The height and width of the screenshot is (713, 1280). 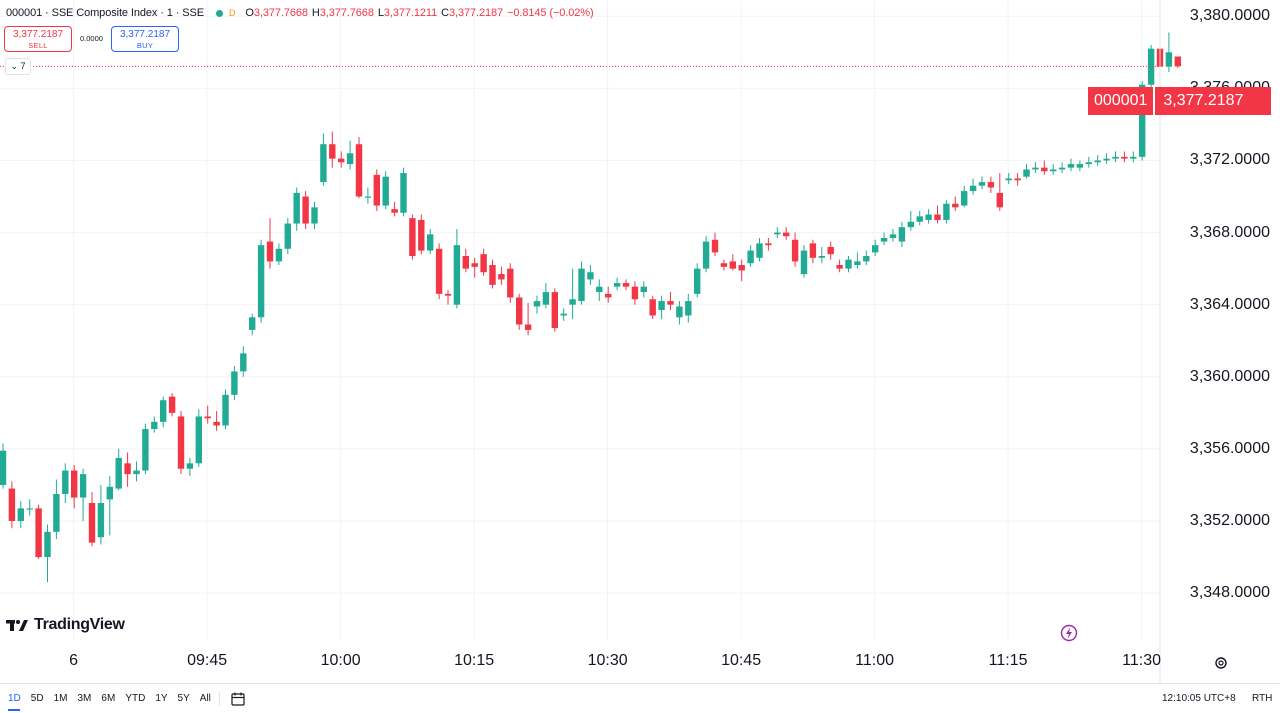 What do you see at coordinates (1229, 232) in the screenshot?
I see `price-tick-label: 3,368.0000` at bounding box center [1229, 232].